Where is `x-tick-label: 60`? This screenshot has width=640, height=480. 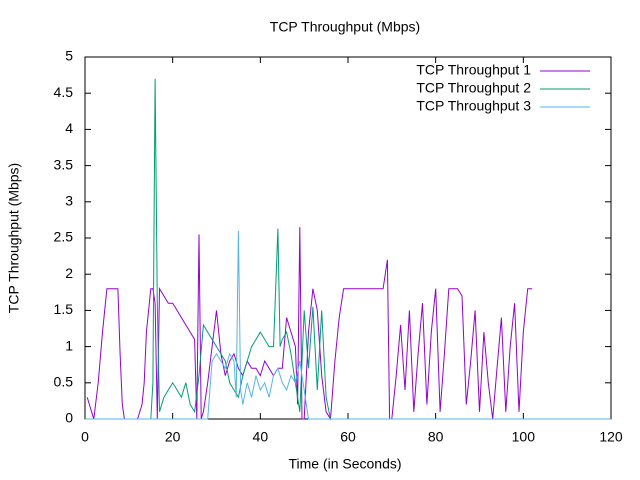 x-tick-label: 60 is located at coordinates (348, 437).